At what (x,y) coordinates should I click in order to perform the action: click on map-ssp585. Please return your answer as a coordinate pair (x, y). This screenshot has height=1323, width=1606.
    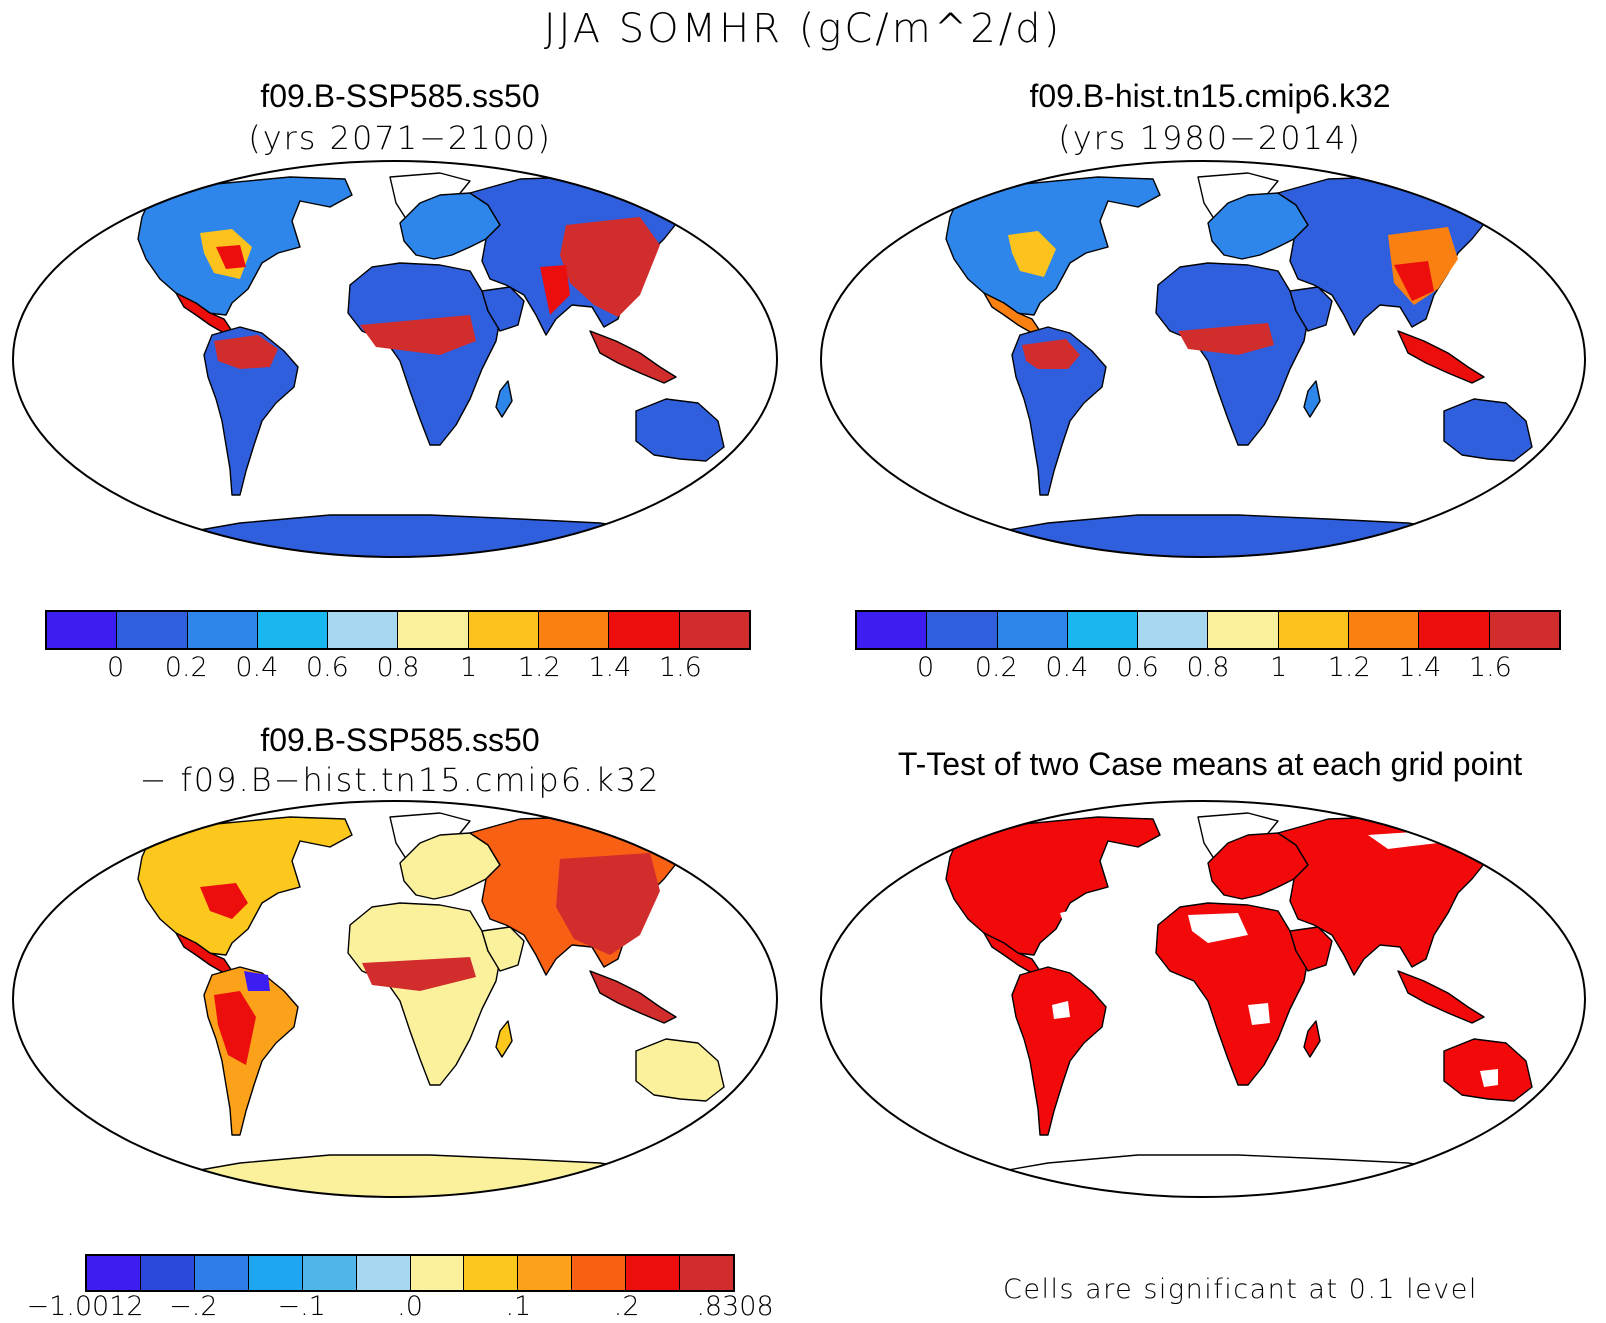
    Looking at the image, I should click on (395, 359).